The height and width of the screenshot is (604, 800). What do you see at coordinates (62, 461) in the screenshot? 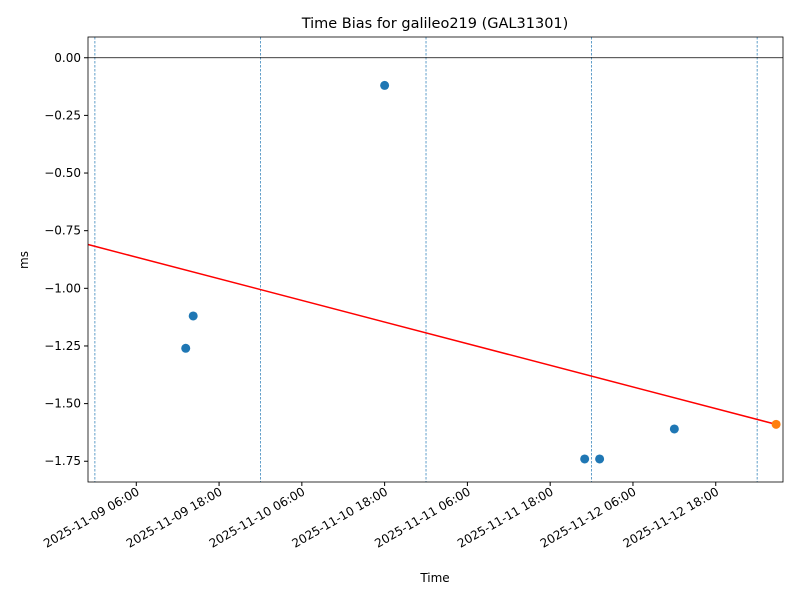
I see `y-tick-label: −1.75` at bounding box center [62, 461].